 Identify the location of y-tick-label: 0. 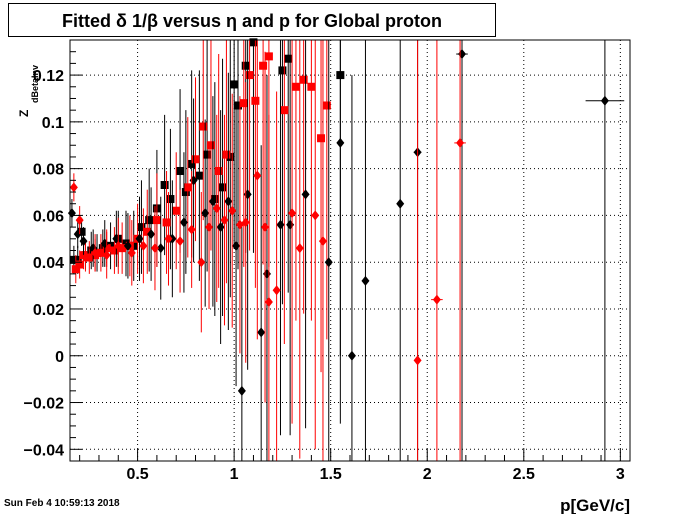
(59, 357).